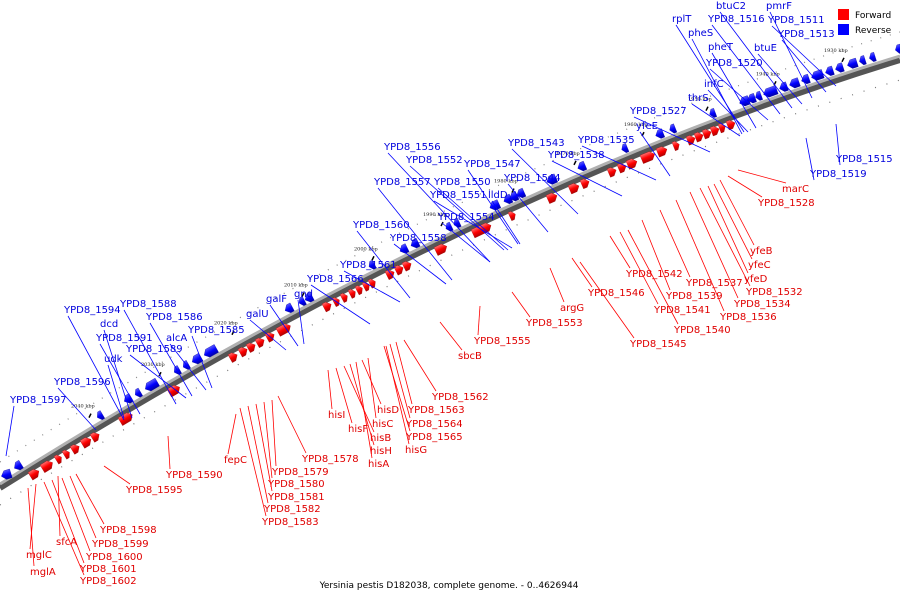  I want to click on gene-label-group: YPD8_1581, so click(290, 453).